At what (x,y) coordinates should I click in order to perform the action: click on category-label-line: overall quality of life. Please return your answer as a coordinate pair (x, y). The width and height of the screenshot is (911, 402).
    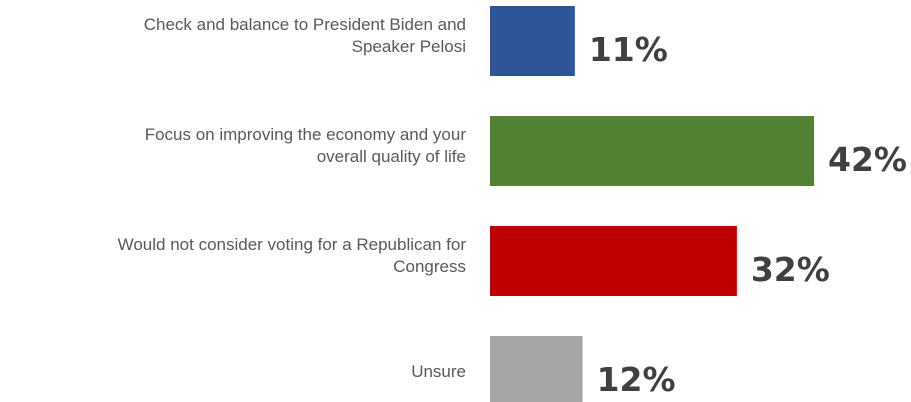
    Looking at the image, I should click on (391, 156).